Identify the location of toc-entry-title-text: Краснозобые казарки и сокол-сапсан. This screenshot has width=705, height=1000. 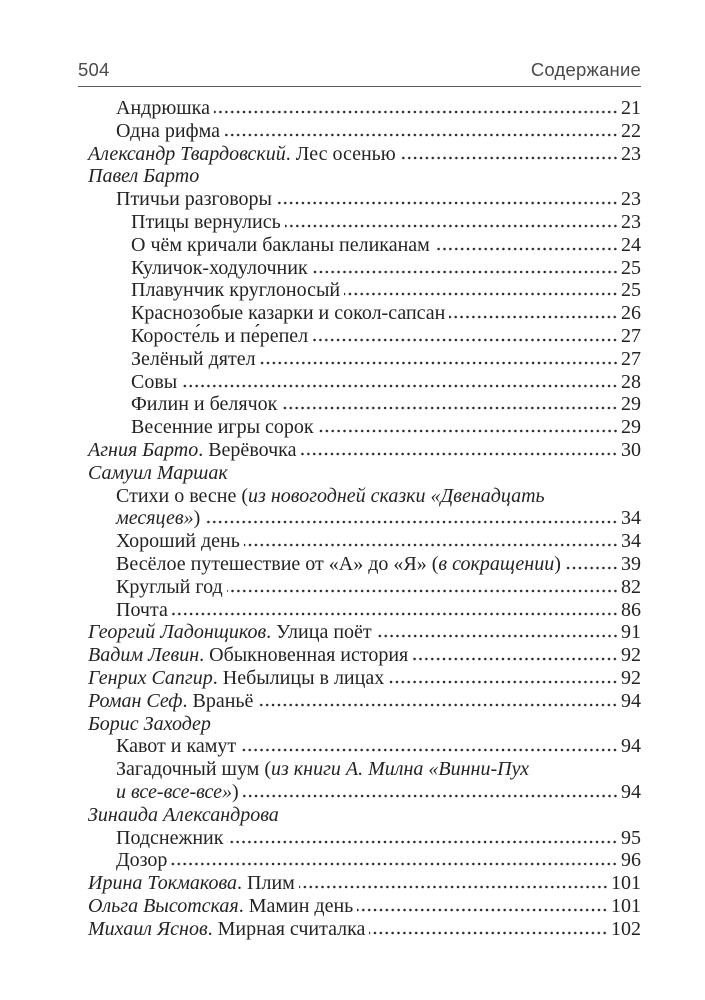
(288, 313).